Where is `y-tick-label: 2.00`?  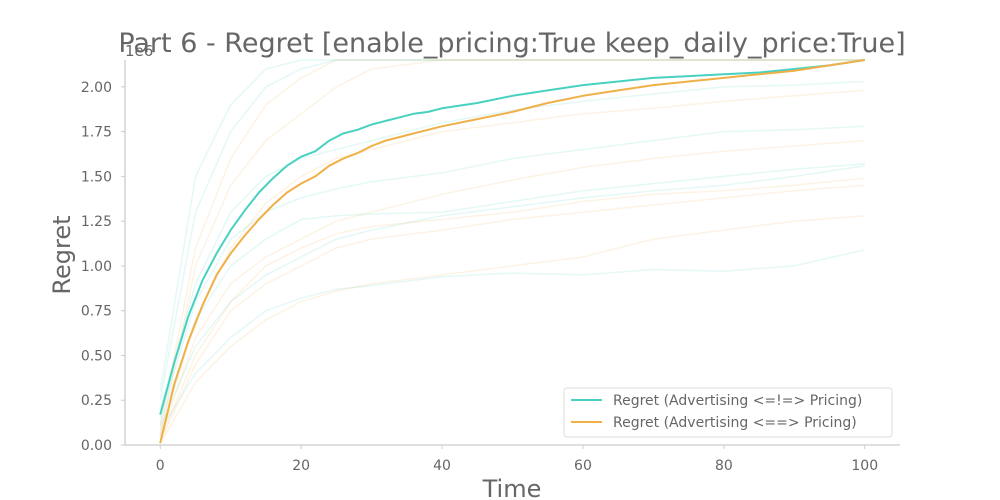
y-tick-label: 2.00 is located at coordinates (96, 88).